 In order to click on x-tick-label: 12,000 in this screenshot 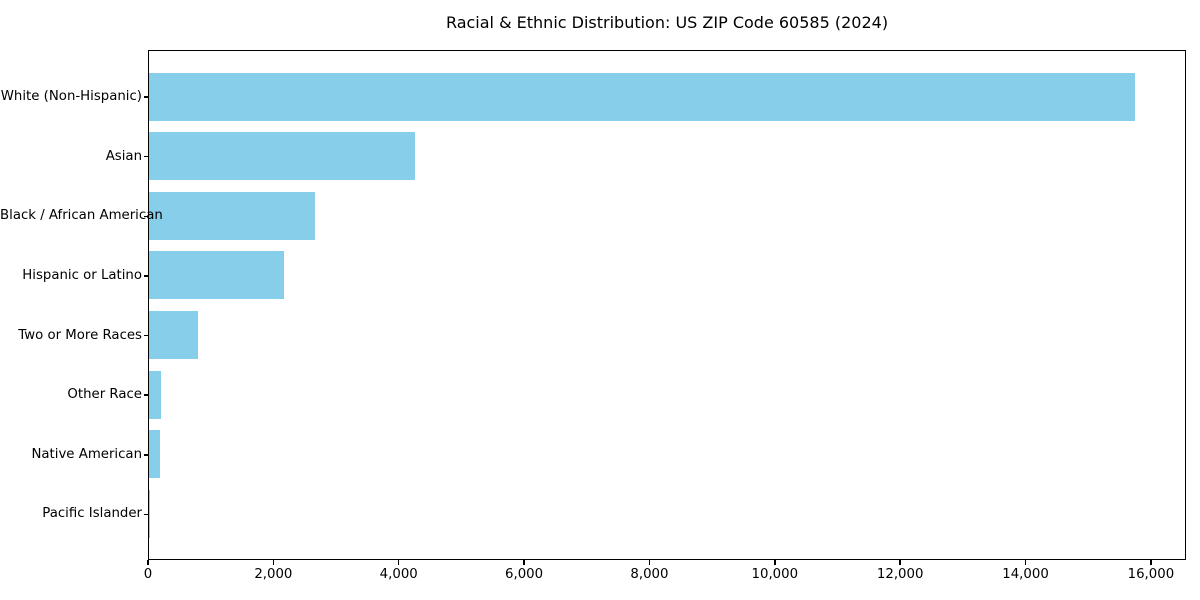, I will do `click(900, 574)`.